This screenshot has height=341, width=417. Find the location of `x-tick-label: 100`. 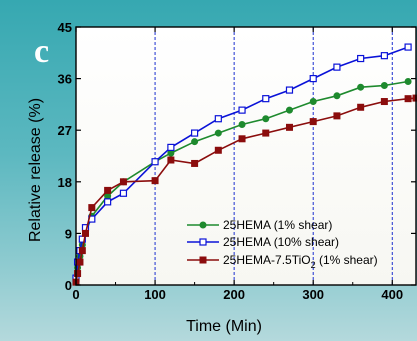

x-tick-label: 100 is located at coordinates (155, 294).